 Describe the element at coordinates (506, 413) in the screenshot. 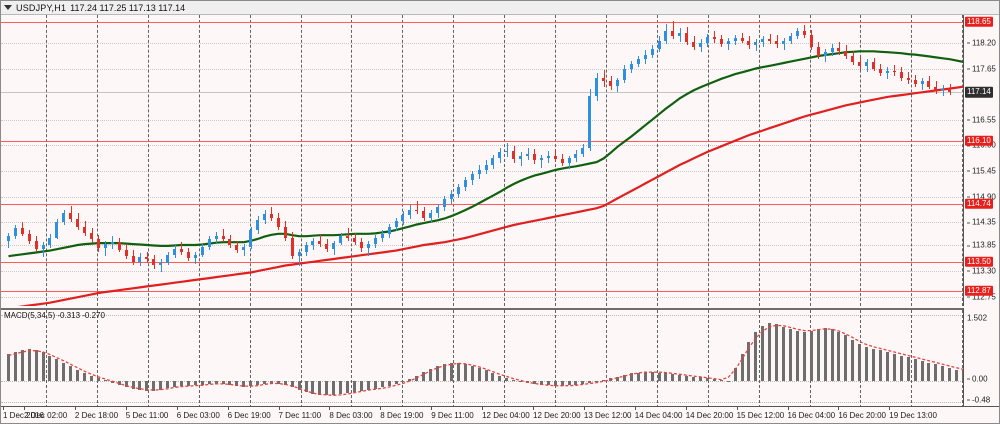

I see `time-axis-tick: 12 Dec 04:00` at that location.